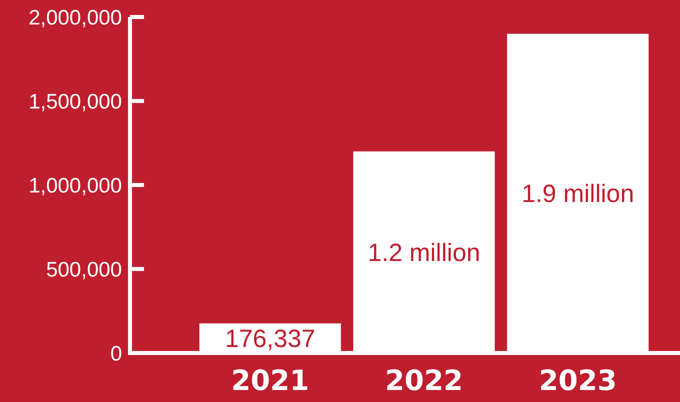 The image size is (680, 402). Describe the element at coordinates (84, 270) in the screenshot. I see `y-tick-label: 500,000` at that location.